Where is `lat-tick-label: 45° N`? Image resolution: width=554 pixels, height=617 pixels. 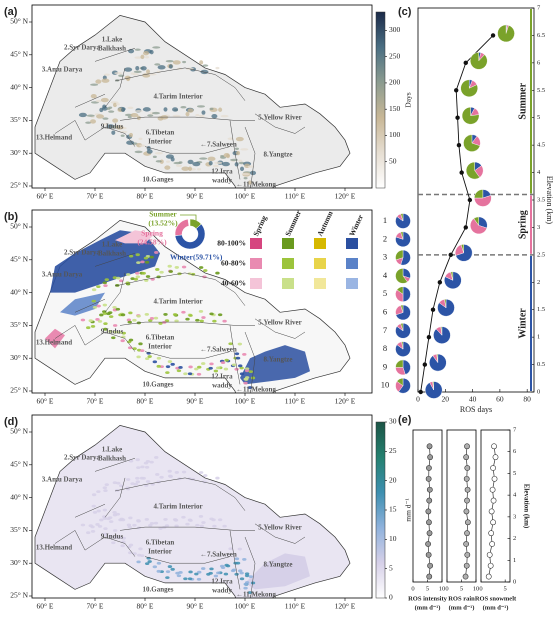 lat-tick-label: 45° N is located at coordinates (19, 54).